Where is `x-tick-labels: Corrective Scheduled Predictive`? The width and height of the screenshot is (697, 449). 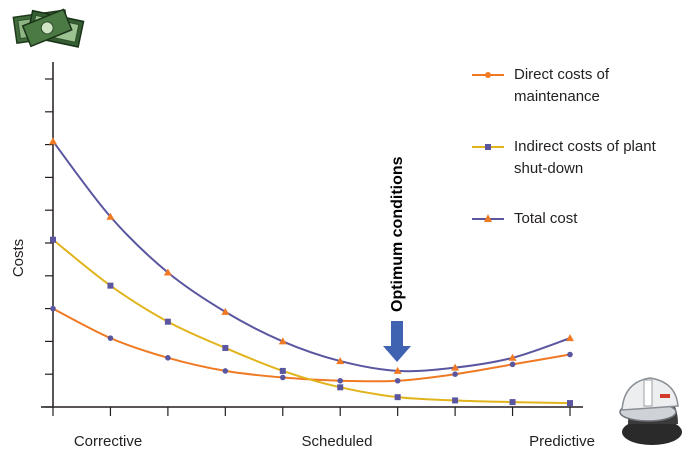
x-tick-labels: Corrective Scheduled Predictive is located at coordinates (334, 441).